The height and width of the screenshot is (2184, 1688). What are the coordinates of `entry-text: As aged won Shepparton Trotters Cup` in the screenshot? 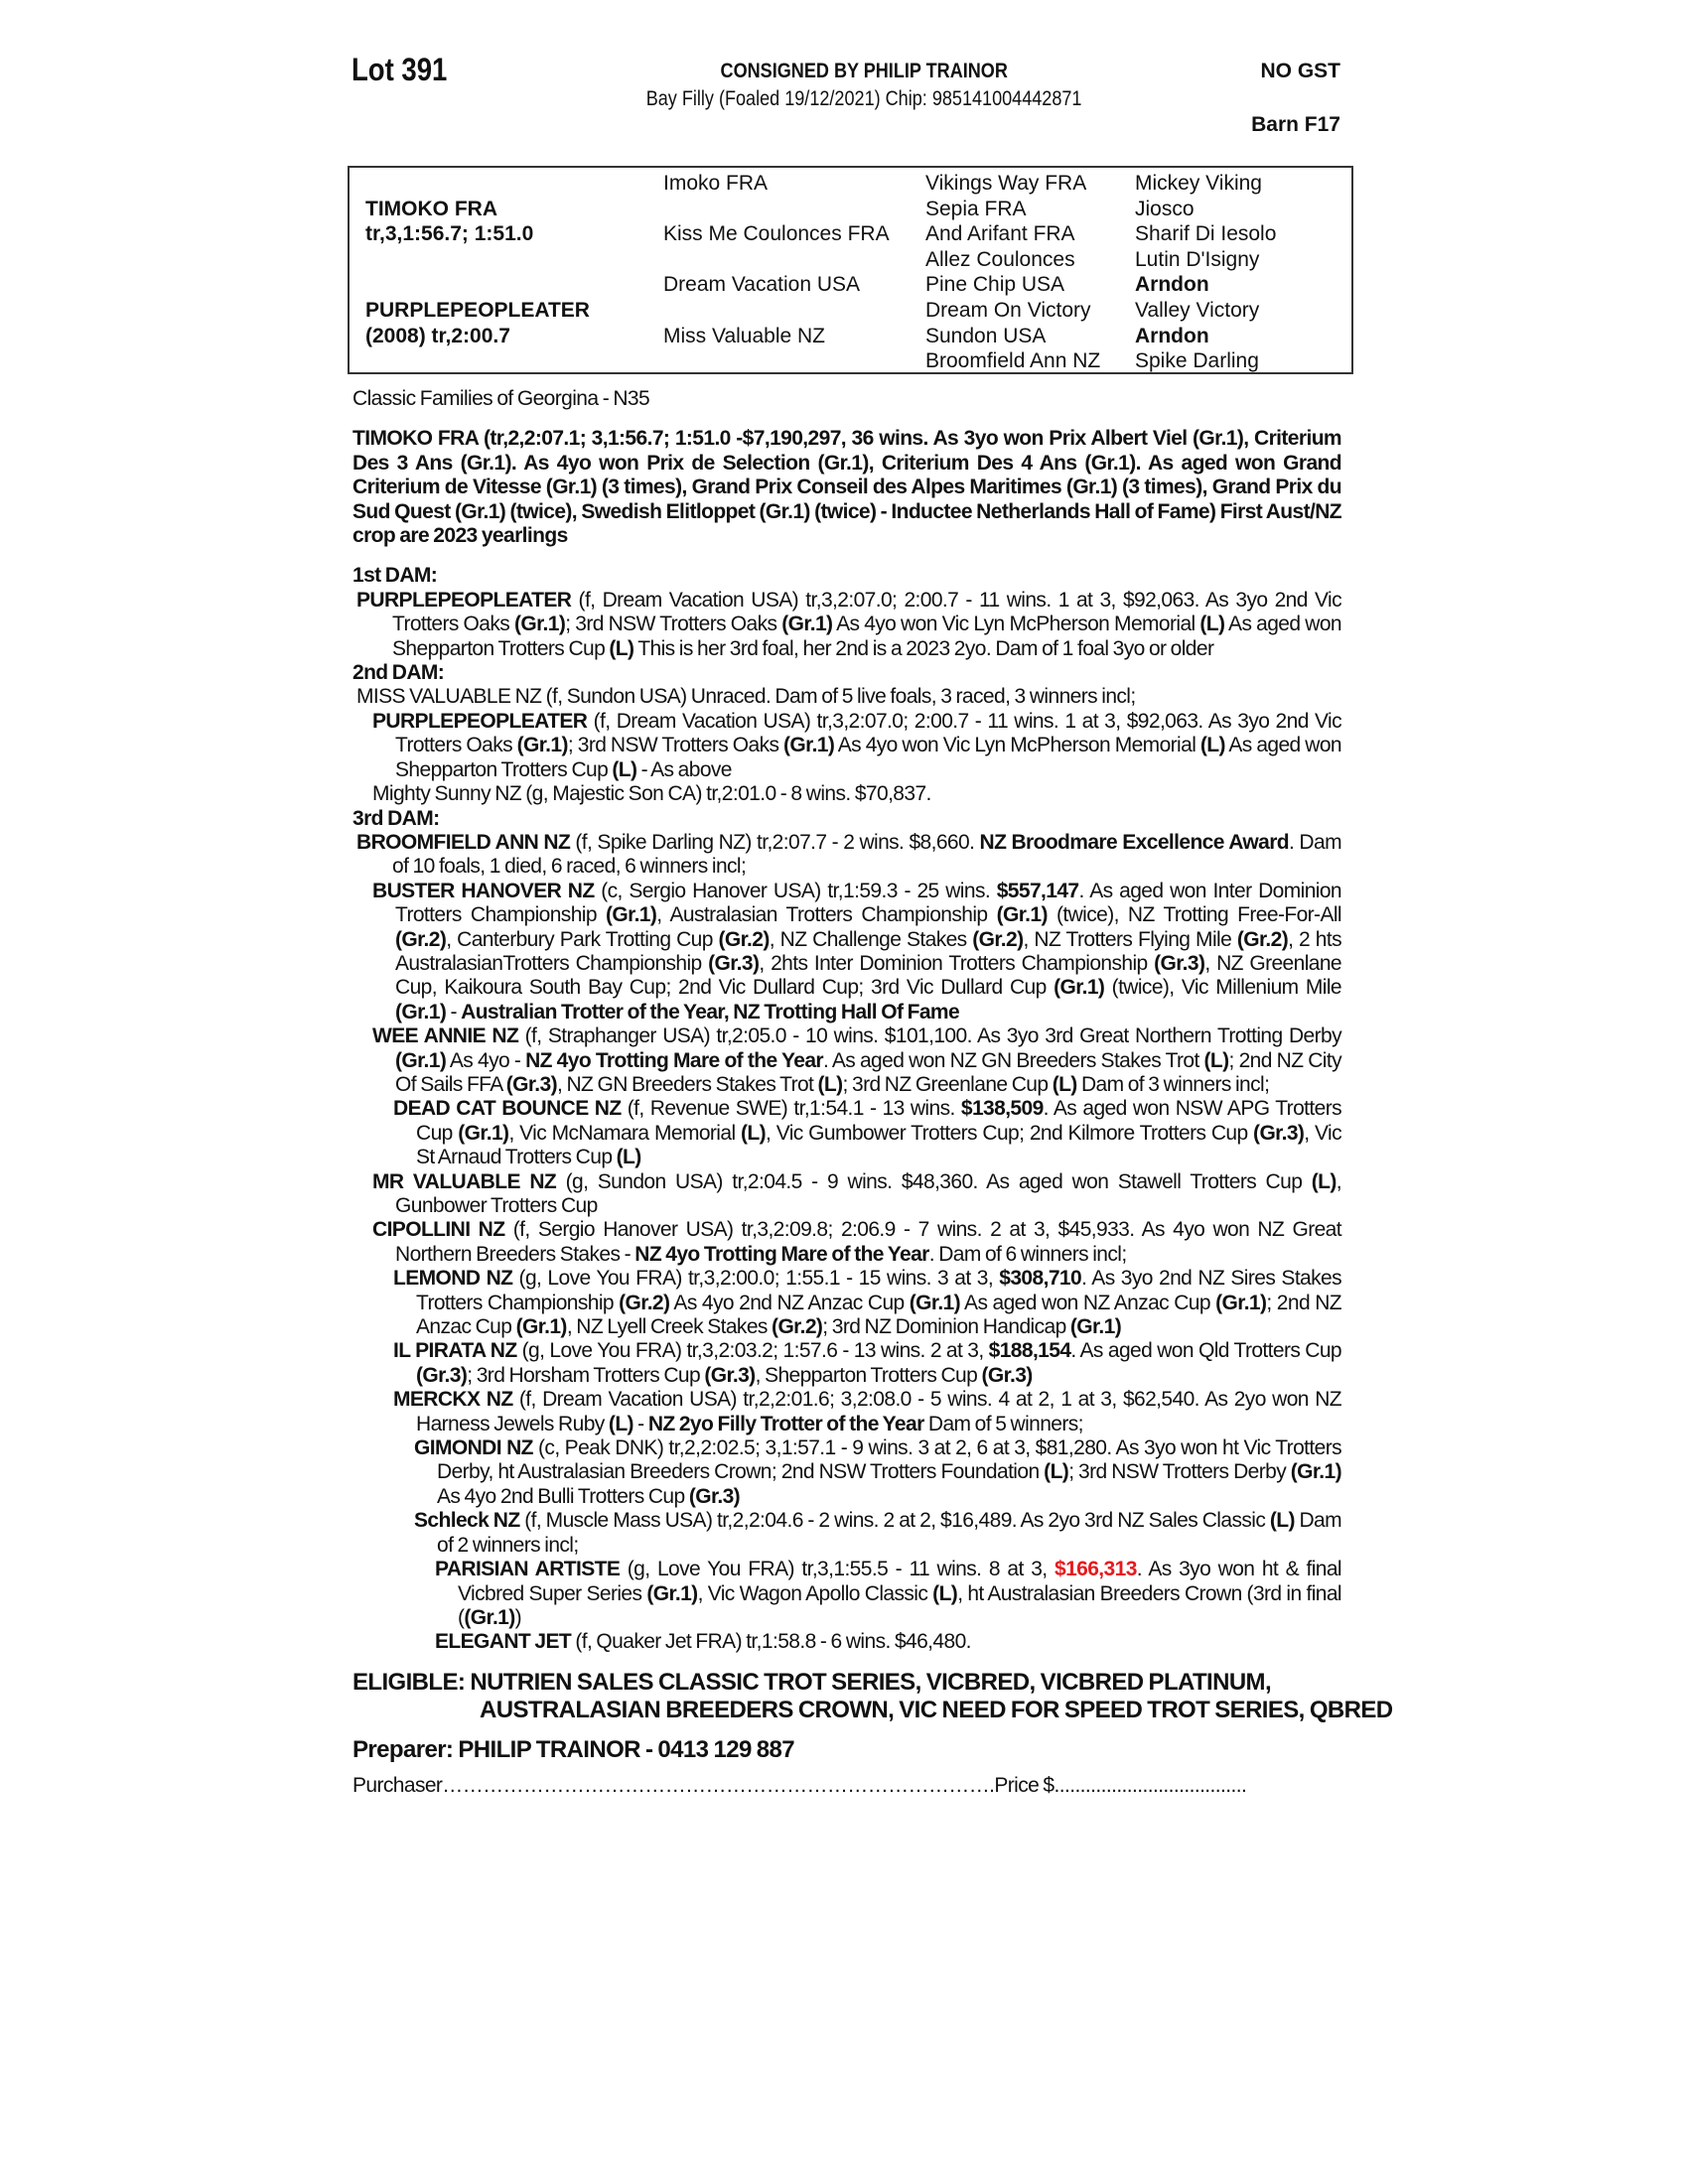 It's located at (868, 757).